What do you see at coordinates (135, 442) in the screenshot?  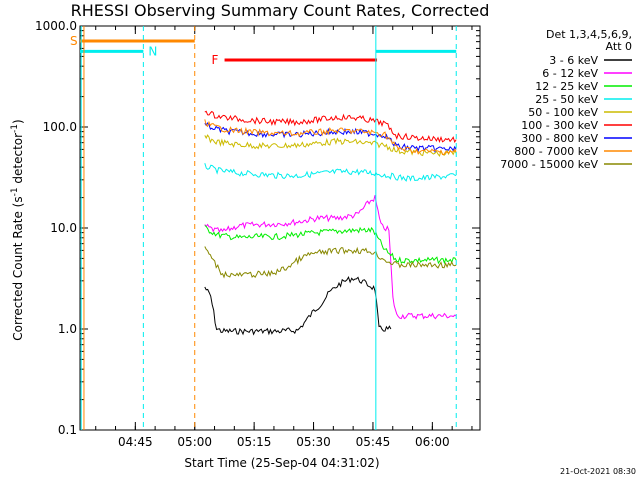 I see `x-tick-label: 04:45` at bounding box center [135, 442].